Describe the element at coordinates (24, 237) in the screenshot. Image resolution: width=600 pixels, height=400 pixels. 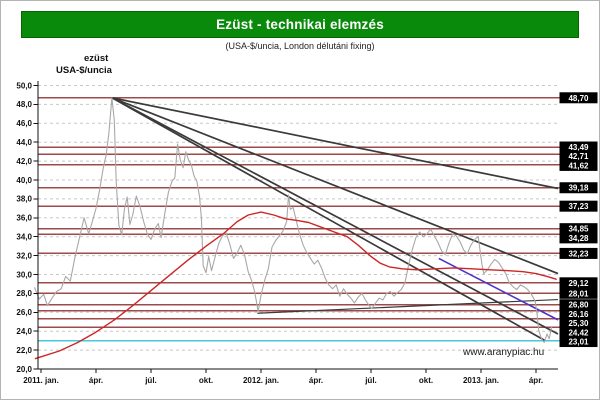
I see `y-tick-label: 34,0` at that location.